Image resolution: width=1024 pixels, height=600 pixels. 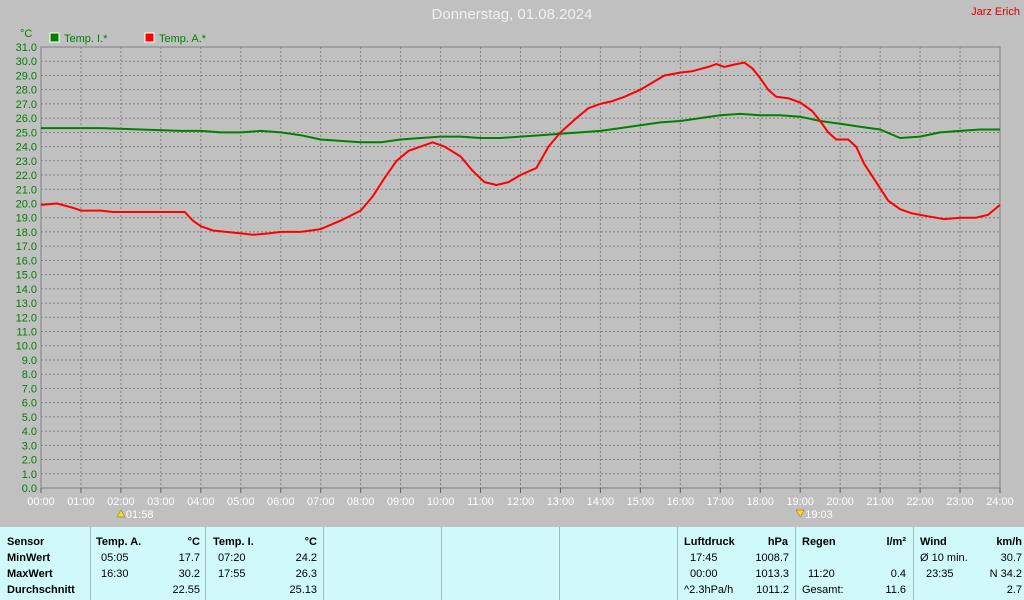 What do you see at coordinates (140, 515) in the screenshot?
I see `sunrise-time-label: 01:58` at bounding box center [140, 515].